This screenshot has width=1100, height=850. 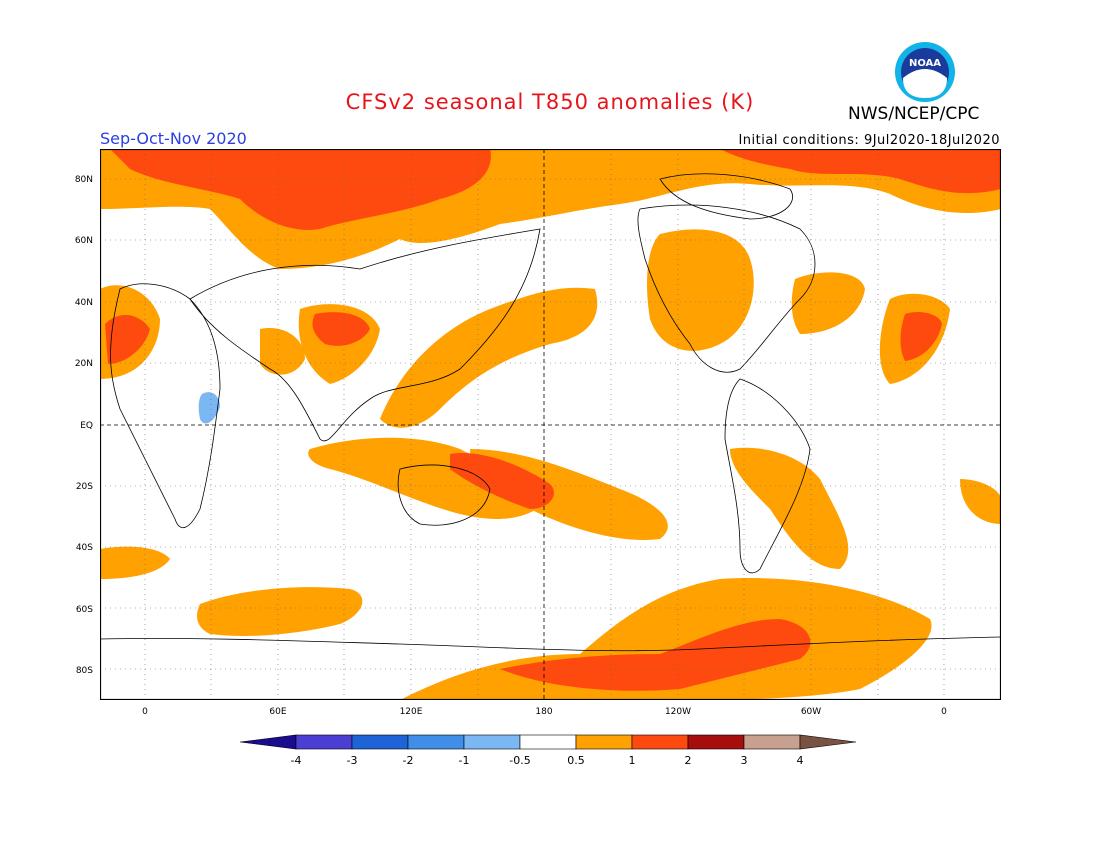 What do you see at coordinates (688, 760) in the screenshot?
I see `colorbar-tick: 2` at bounding box center [688, 760].